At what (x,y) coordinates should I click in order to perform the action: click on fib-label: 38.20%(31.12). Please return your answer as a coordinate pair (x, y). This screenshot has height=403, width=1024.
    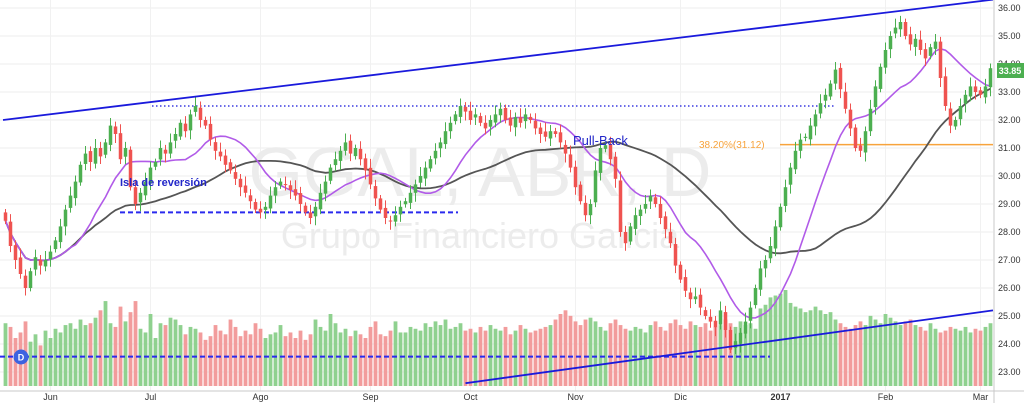
    Looking at the image, I should click on (732, 145).